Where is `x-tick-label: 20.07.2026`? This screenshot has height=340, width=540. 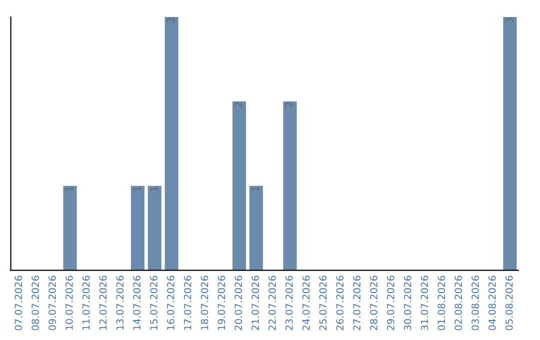
x-tick-label: 20.07.2026 is located at coordinates (238, 303).